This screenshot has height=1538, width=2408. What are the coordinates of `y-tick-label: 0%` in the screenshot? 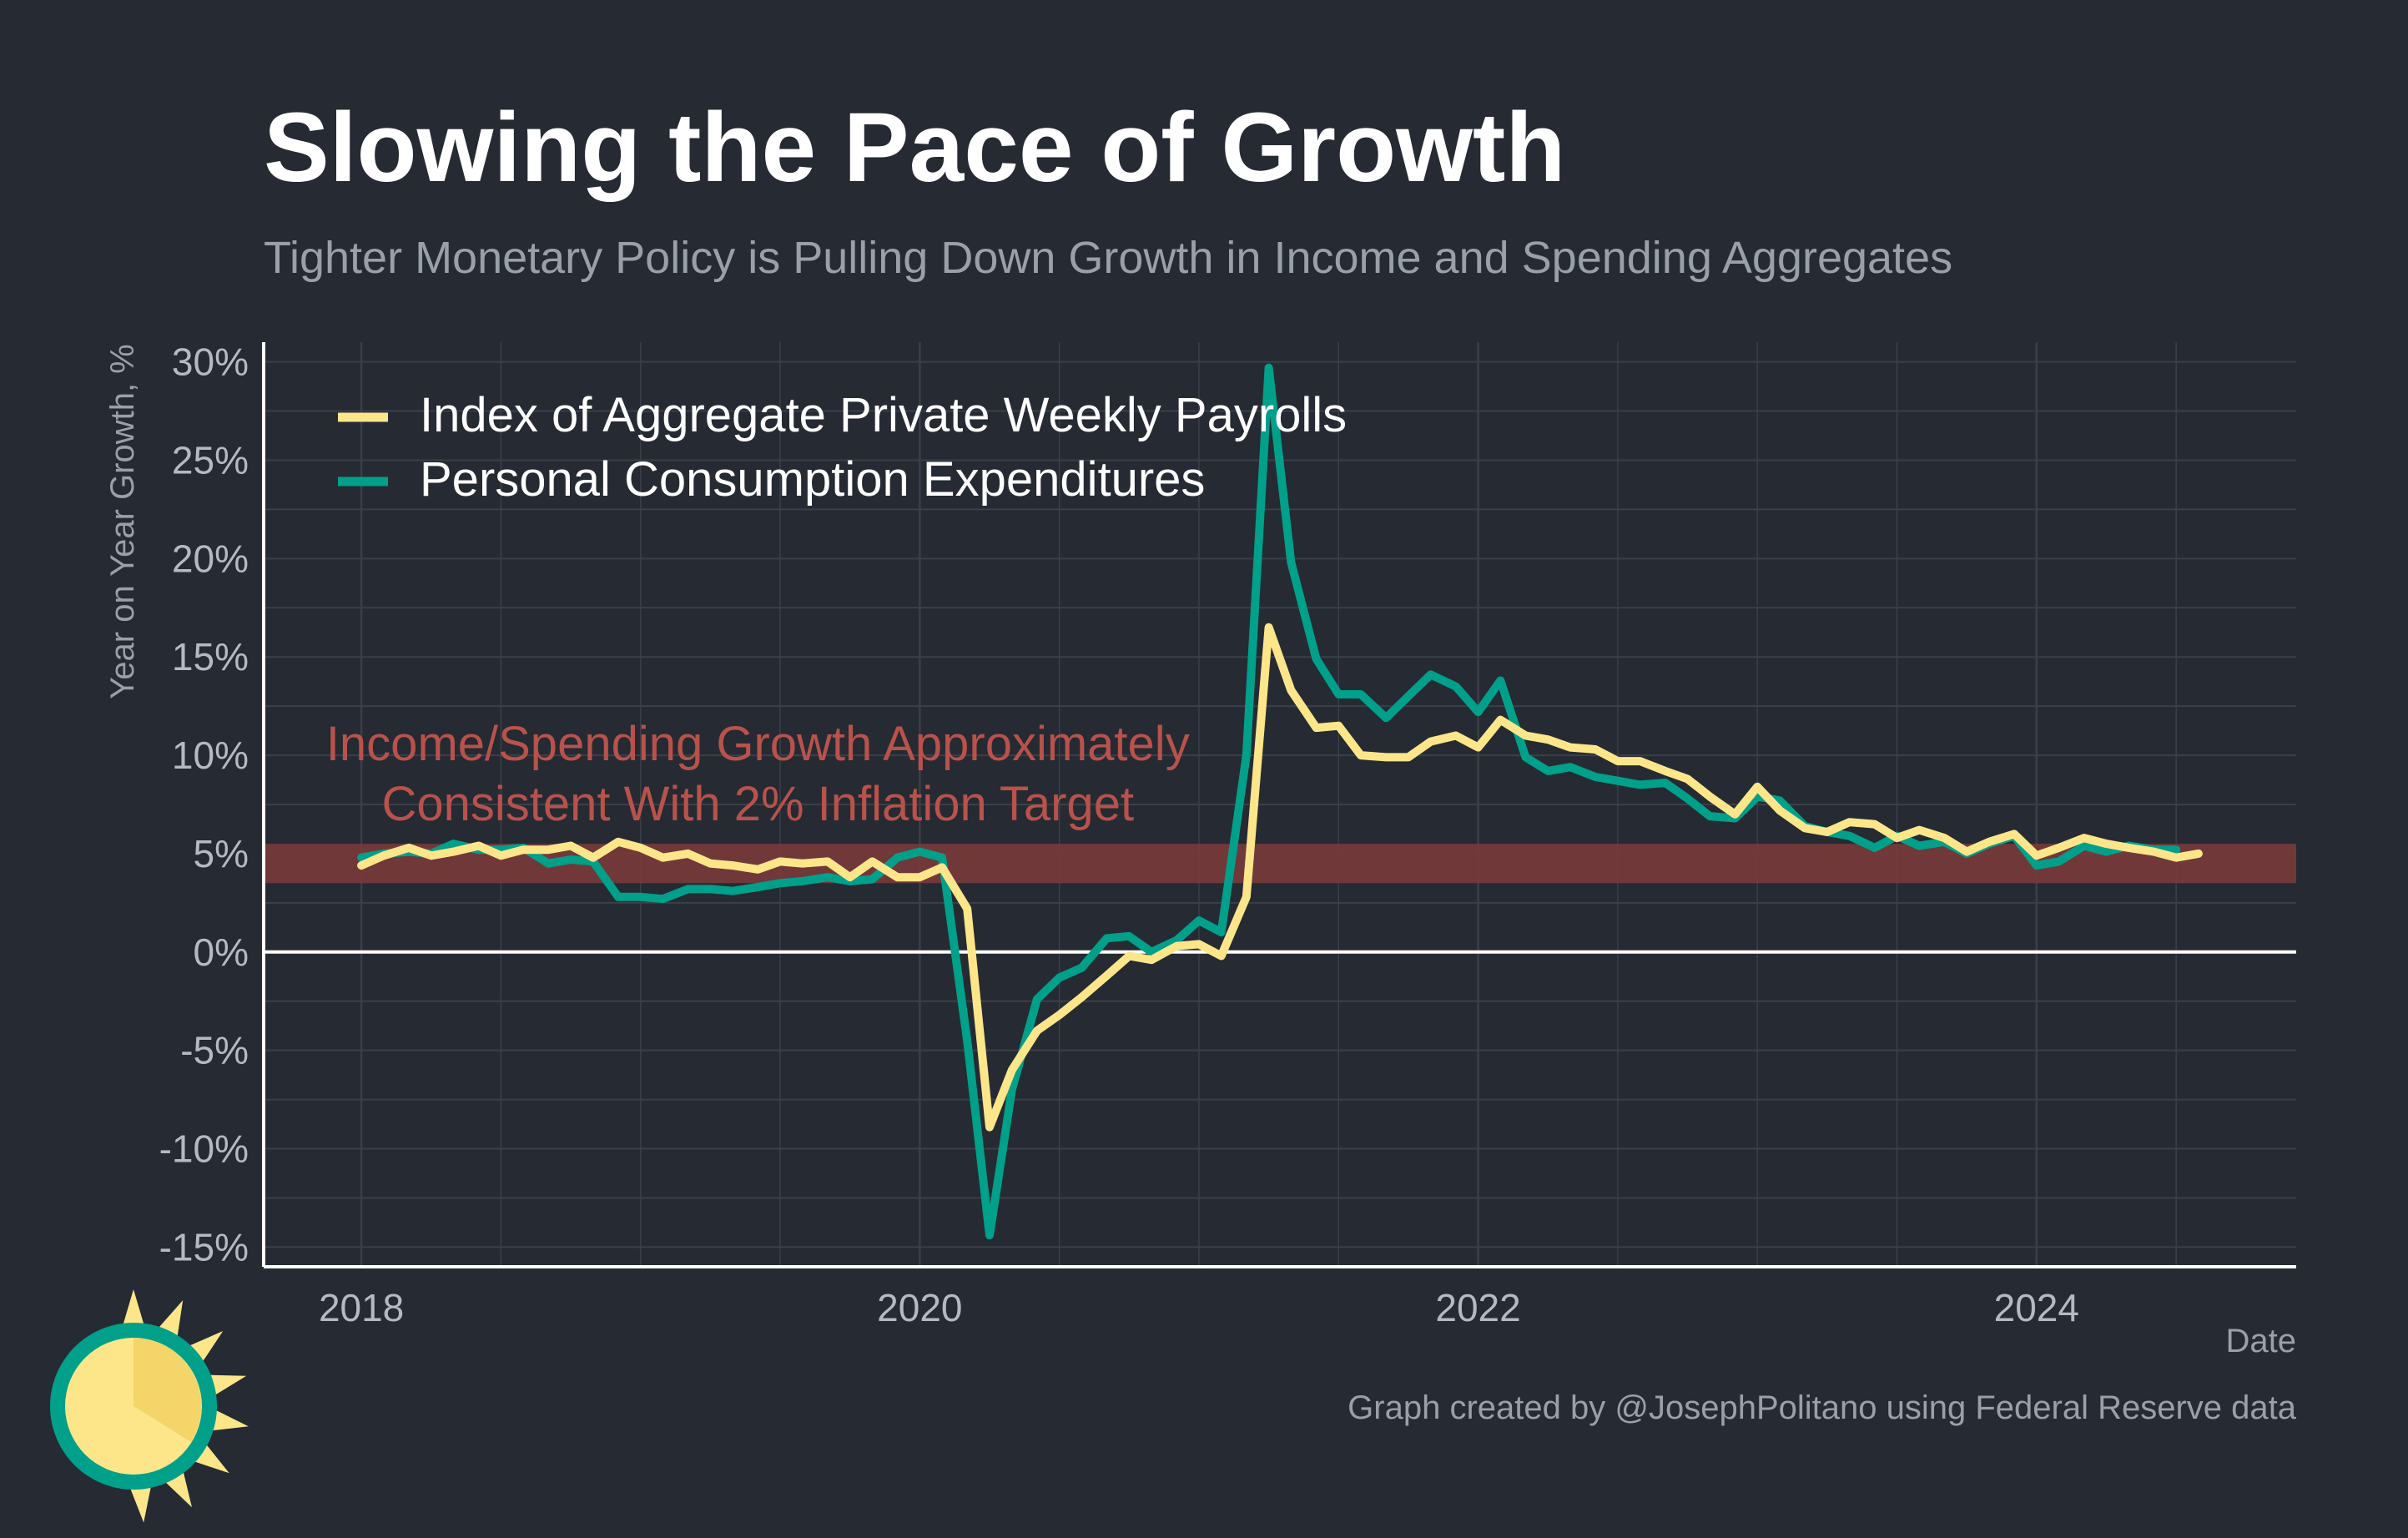 It's located at (221, 952).